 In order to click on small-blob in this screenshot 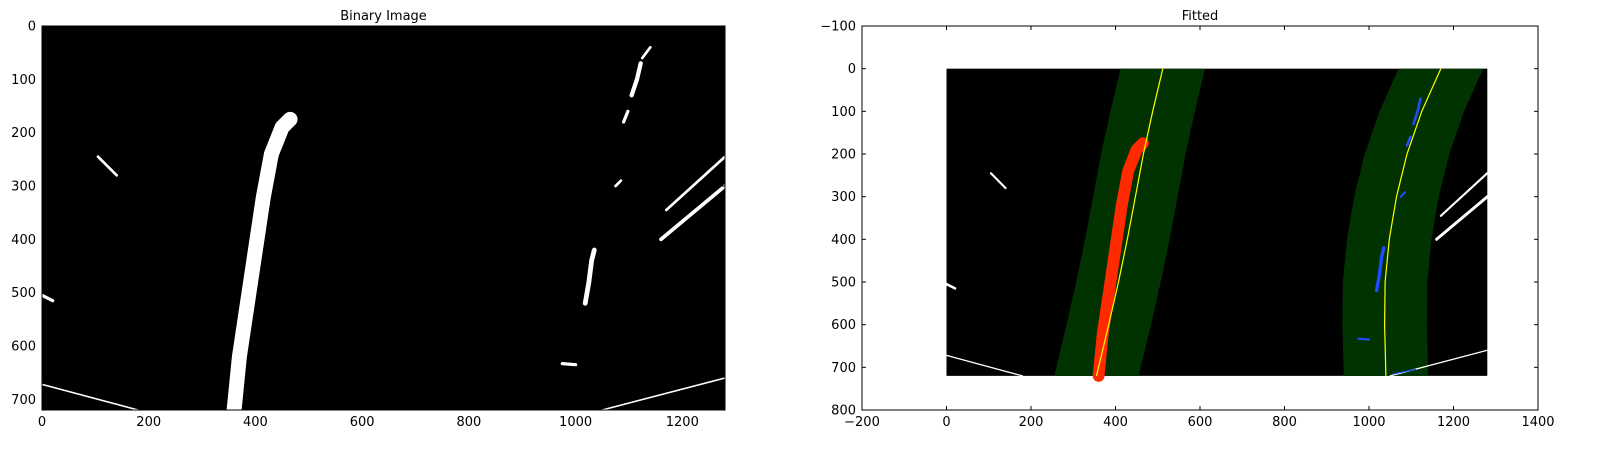, I will do `click(569, 364)`.